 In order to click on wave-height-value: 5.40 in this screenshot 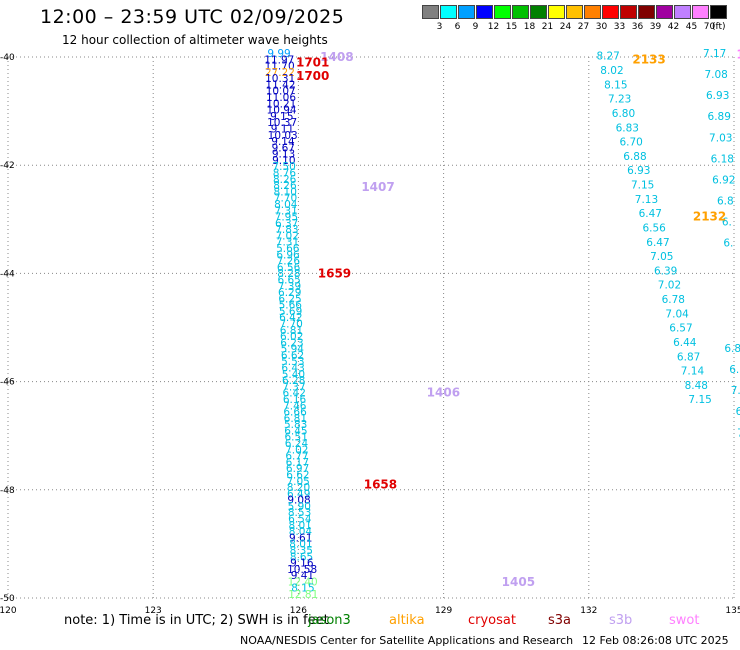, I will do `click(293, 375)`.